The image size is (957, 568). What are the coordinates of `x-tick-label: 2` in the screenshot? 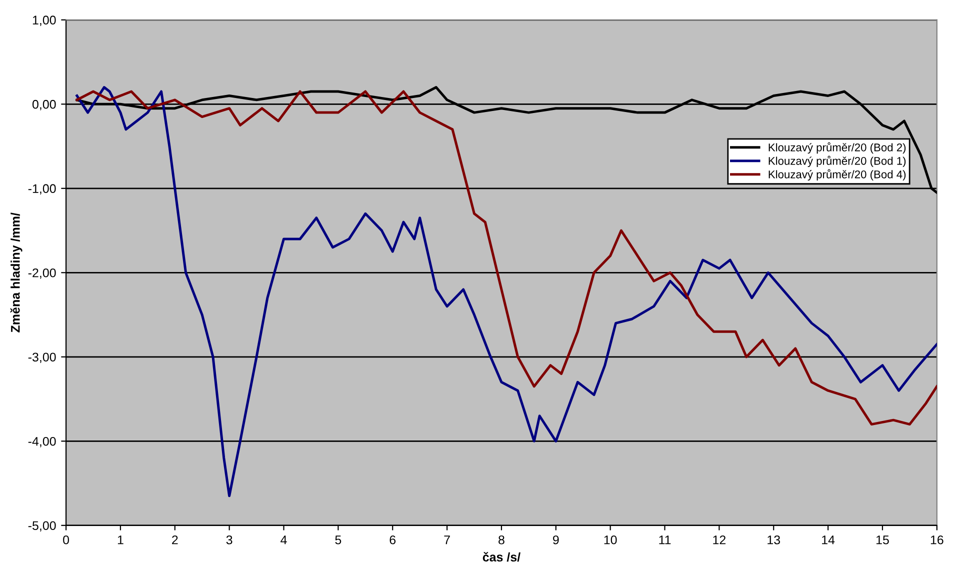 It's located at (175, 539).